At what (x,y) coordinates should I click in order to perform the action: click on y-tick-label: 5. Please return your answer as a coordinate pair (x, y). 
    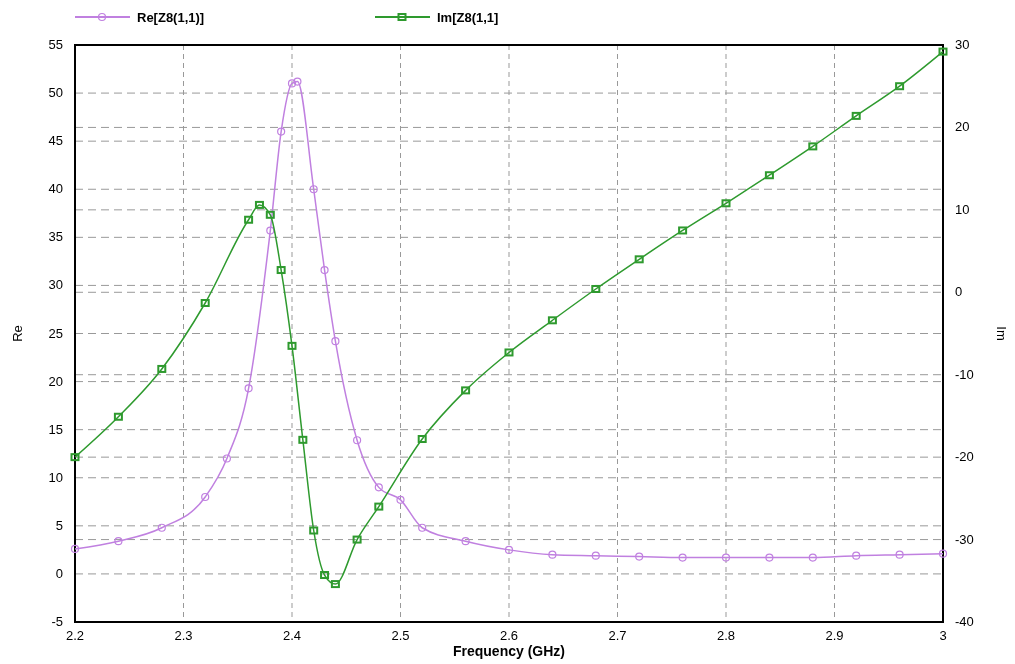
    Looking at the image, I should click on (59, 525).